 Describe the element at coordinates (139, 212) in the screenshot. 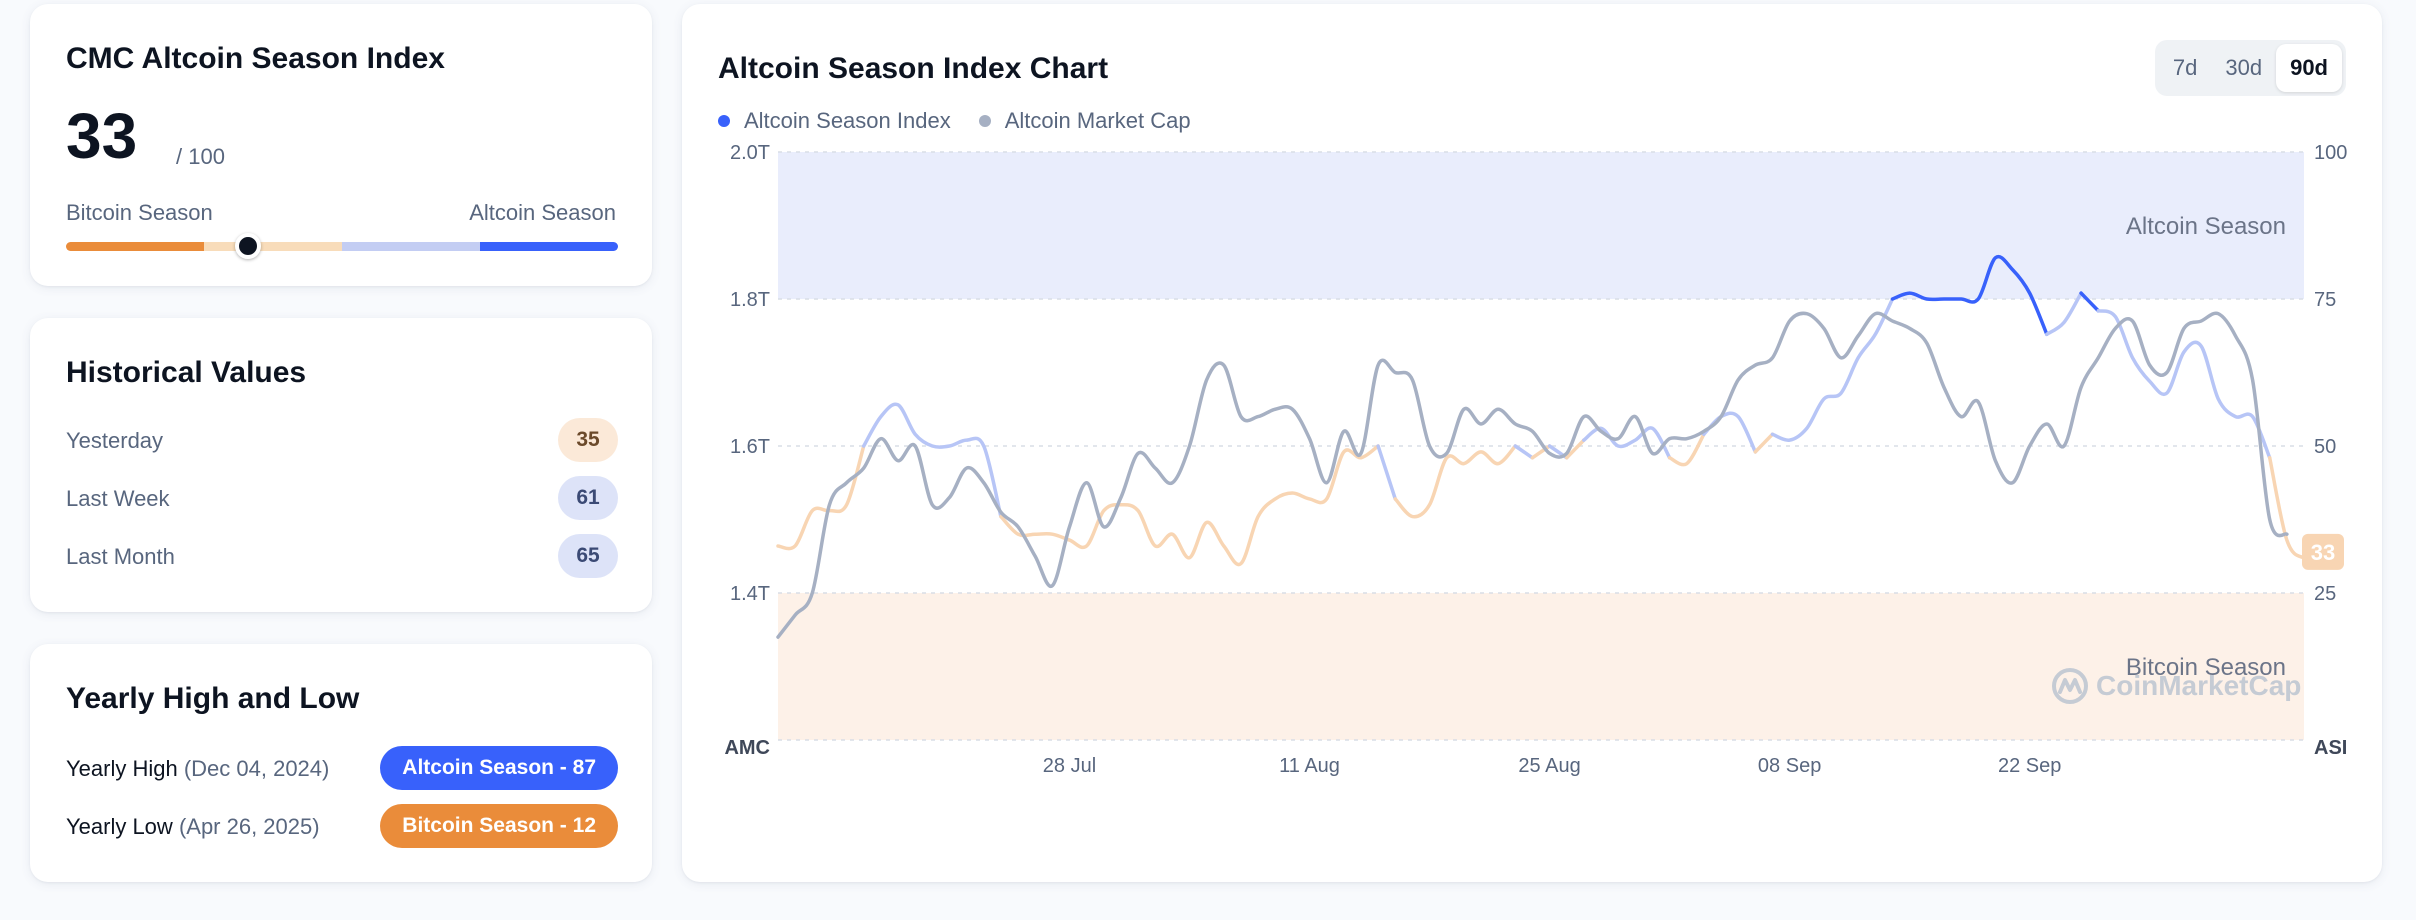

I see `bitcoin-season-label: Bitcoin Season` at that location.